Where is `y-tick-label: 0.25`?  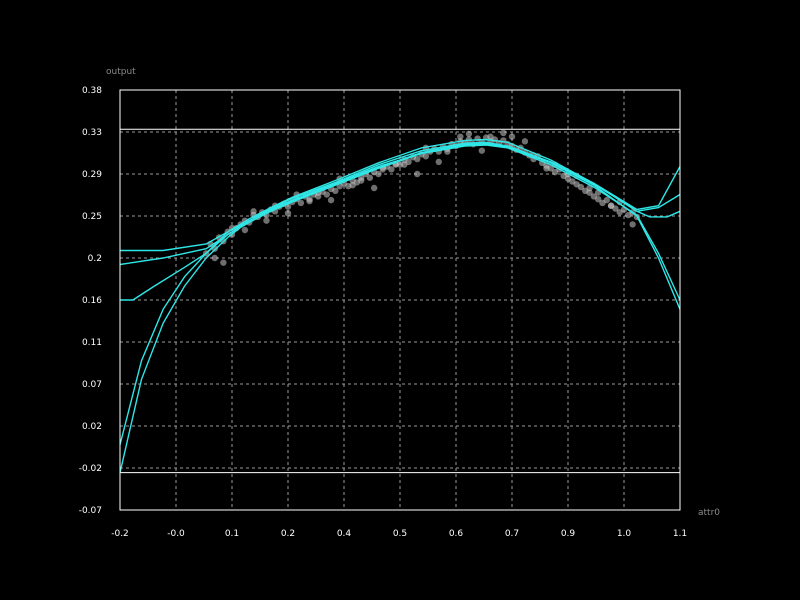
y-tick-label: 0.25 is located at coordinates (92, 217).